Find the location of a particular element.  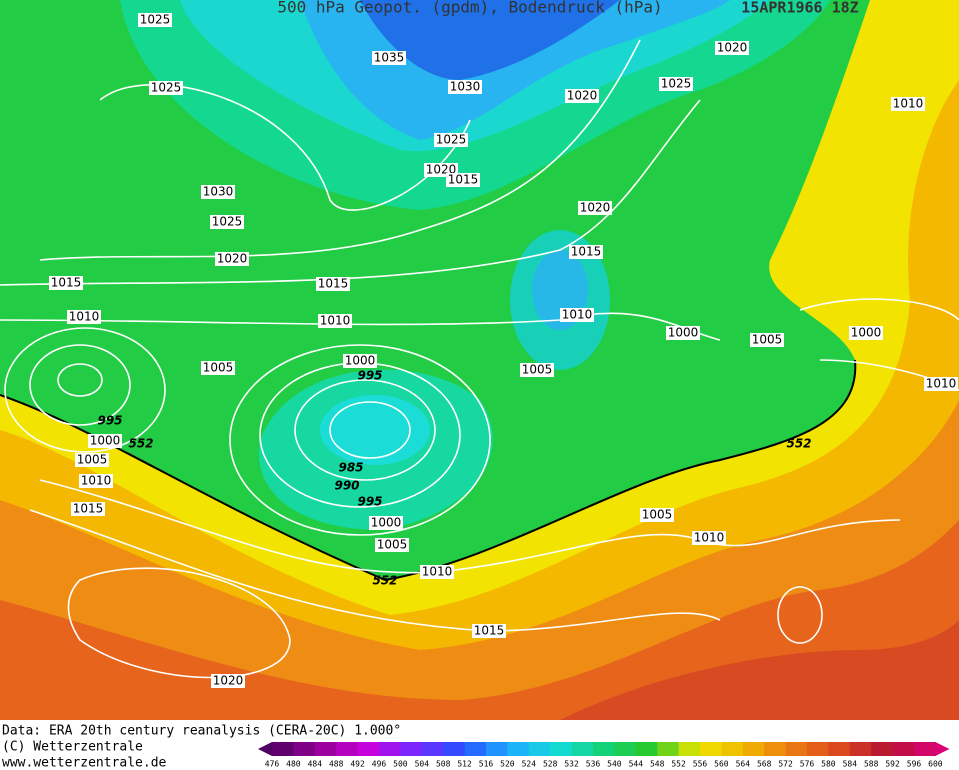

isobar-label: 995 is located at coordinates (109, 421).